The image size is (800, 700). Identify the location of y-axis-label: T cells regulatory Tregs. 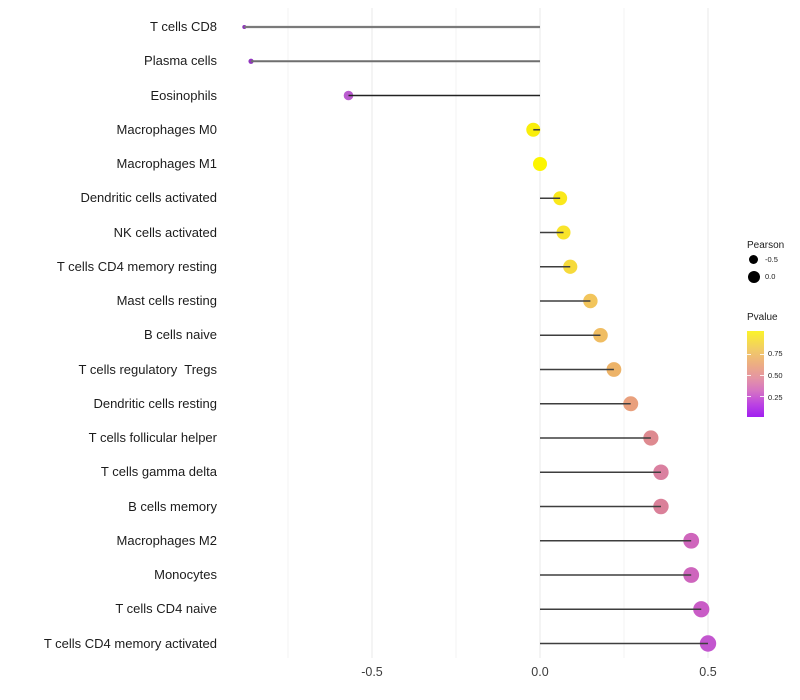
(147, 369).